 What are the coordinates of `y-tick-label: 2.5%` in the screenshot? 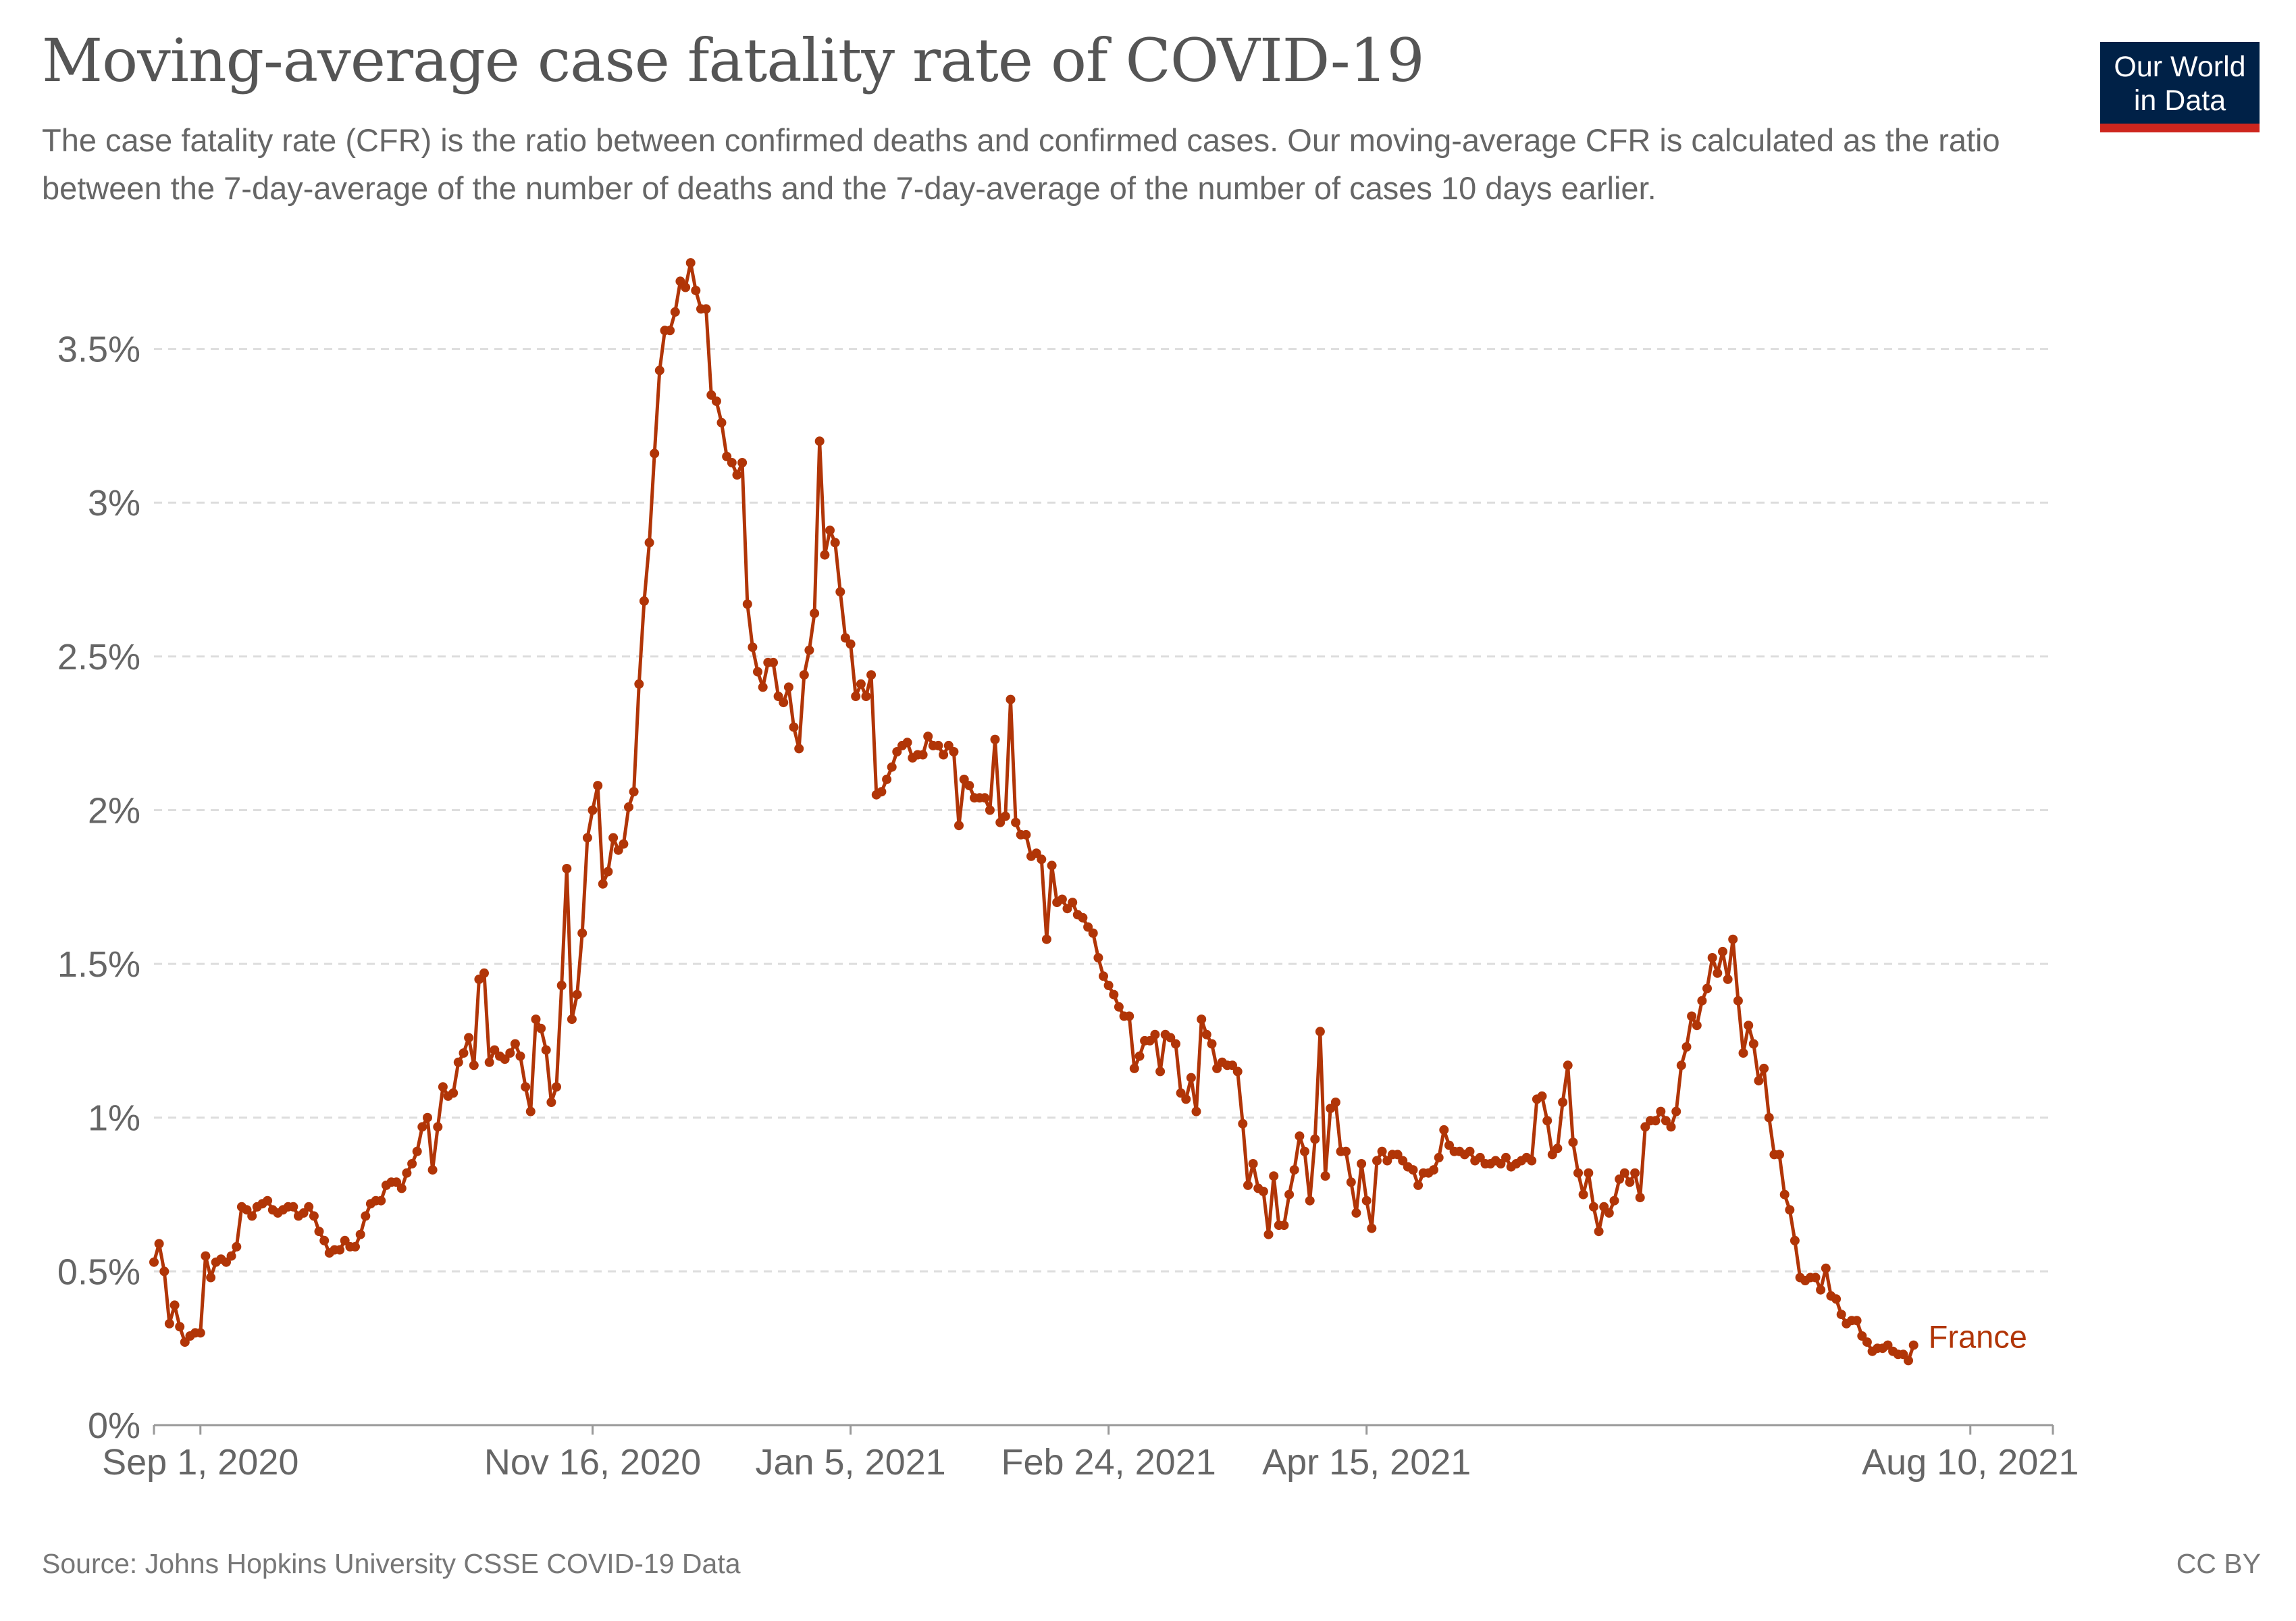 It's located at (98, 657).